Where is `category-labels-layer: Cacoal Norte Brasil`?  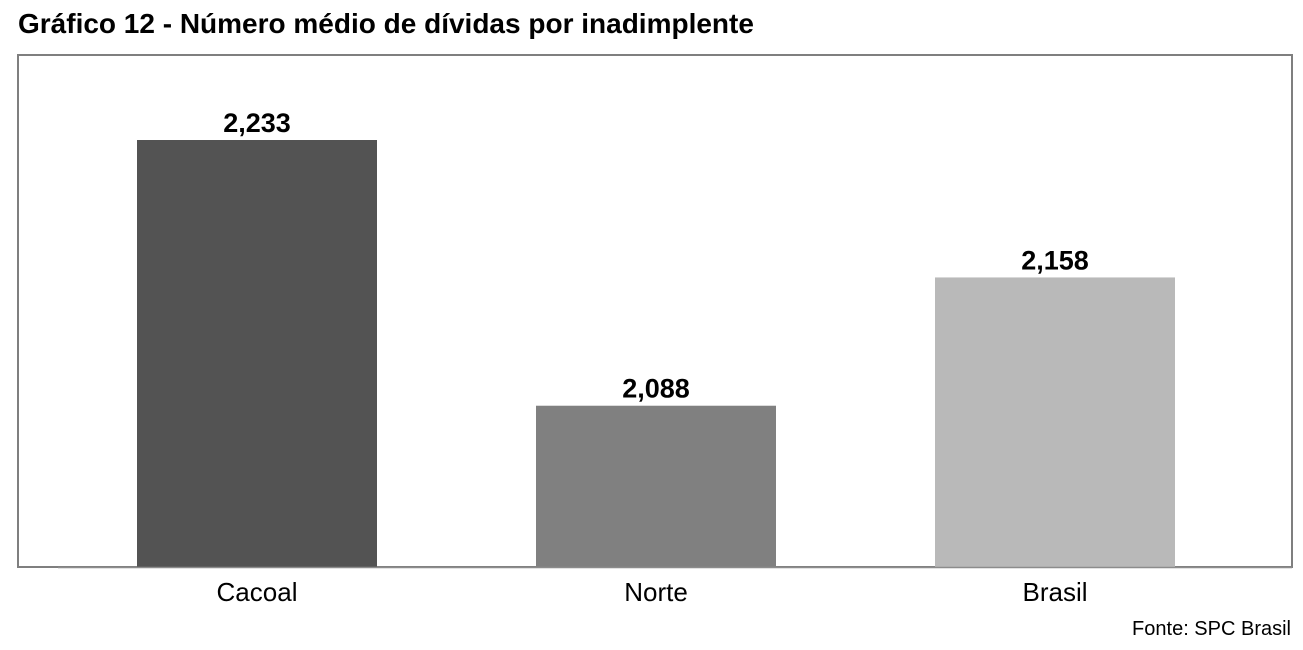 category-labels-layer: Cacoal Norte Brasil is located at coordinates (652, 592).